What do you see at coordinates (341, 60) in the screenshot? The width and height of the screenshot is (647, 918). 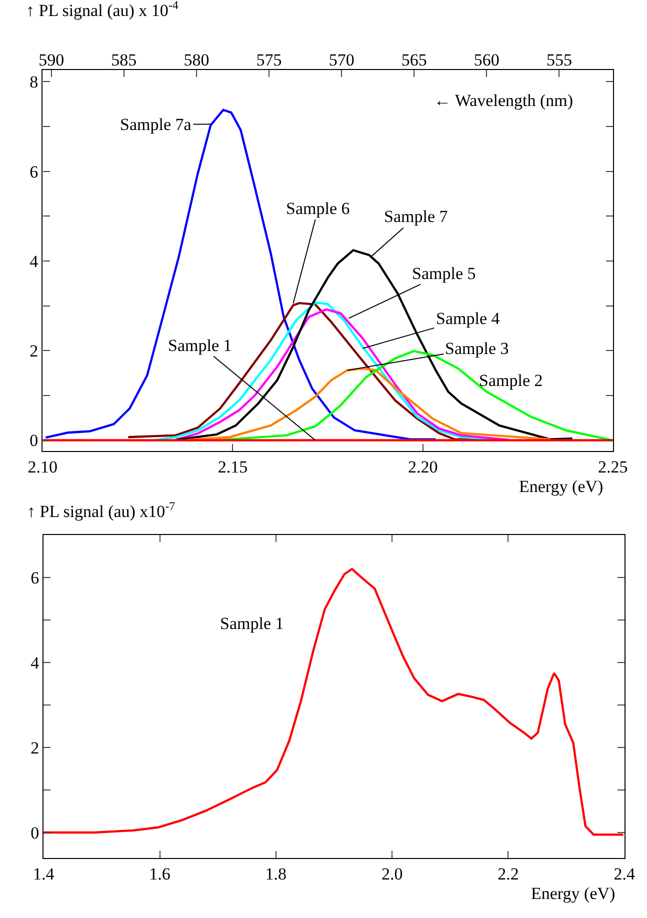 I see `x2-tick-label: 570` at bounding box center [341, 60].